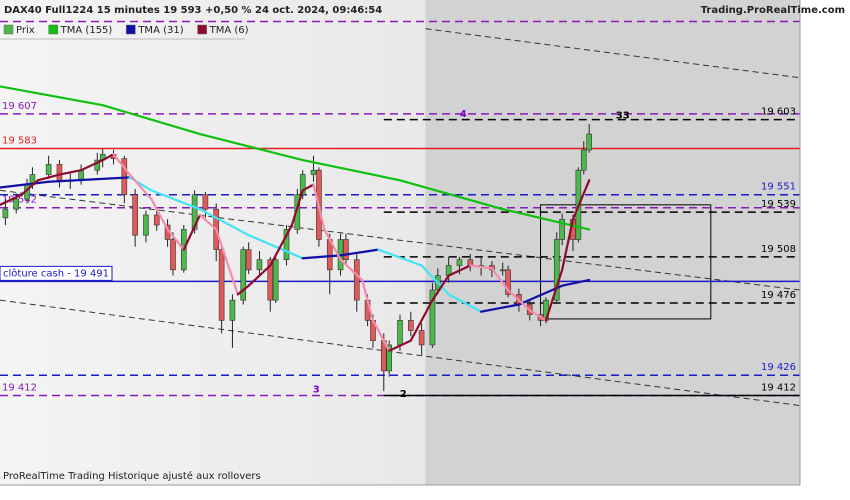 The height and width of the screenshot is (500, 850). What do you see at coordinates (626, 262) in the screenshot?
I see `zone-rectangle` at bounding box center [626, 262].